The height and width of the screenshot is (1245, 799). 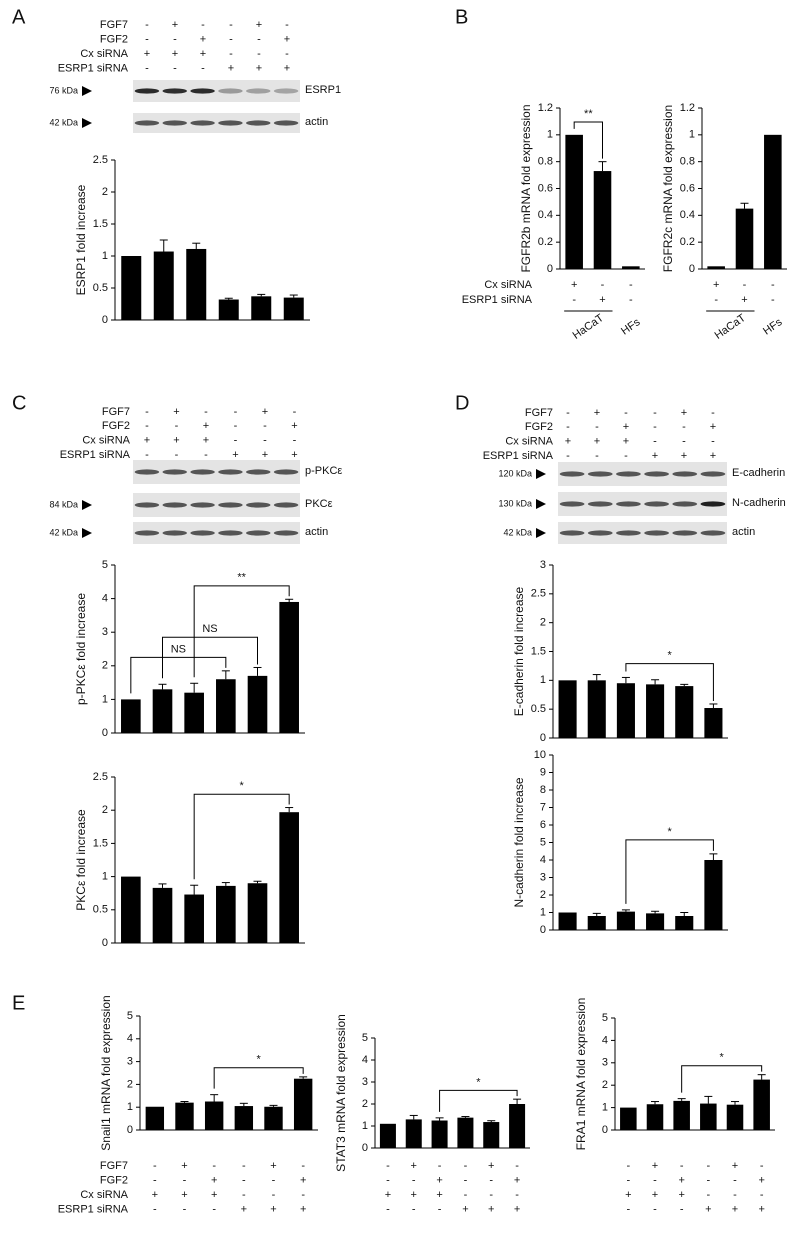 I want to click on treatment-label: FGF7, so click(x=114, y=1166).